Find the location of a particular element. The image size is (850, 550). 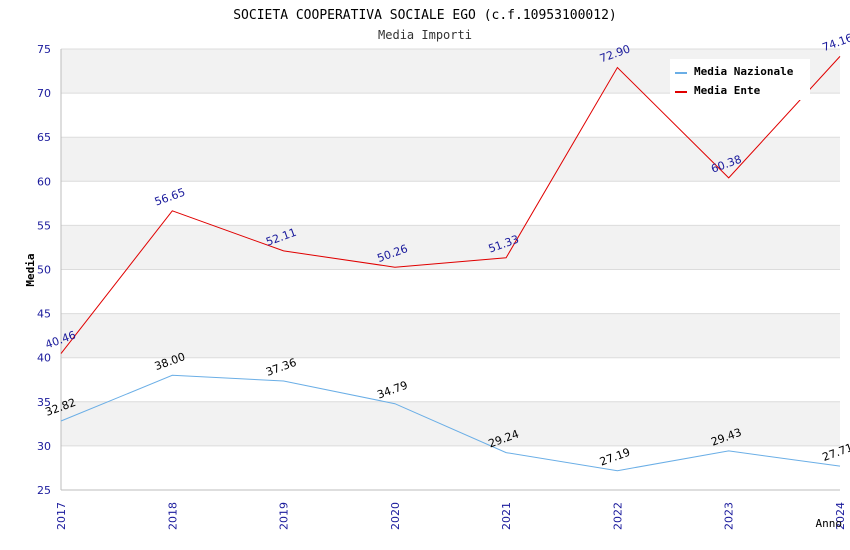

x-tick-2019: 2019 is located at coordinates (284, 516).